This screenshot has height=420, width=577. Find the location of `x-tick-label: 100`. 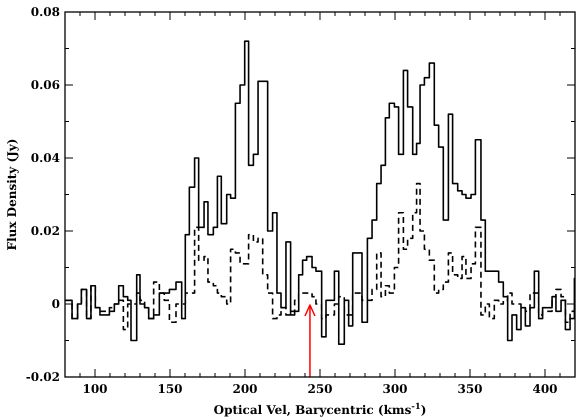

x-tick-label: 100 is located at coordinates (95, 389).